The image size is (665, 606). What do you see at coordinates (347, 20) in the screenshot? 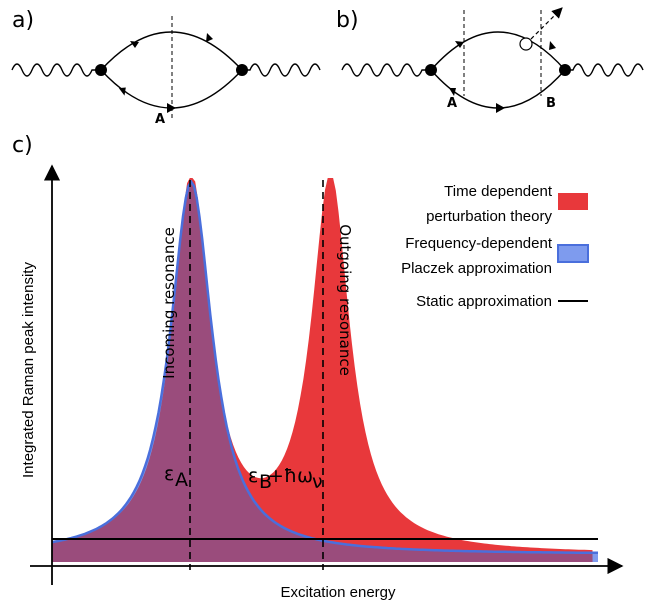
I see `panel-label-b: b)` at bounding box center [347, 20].